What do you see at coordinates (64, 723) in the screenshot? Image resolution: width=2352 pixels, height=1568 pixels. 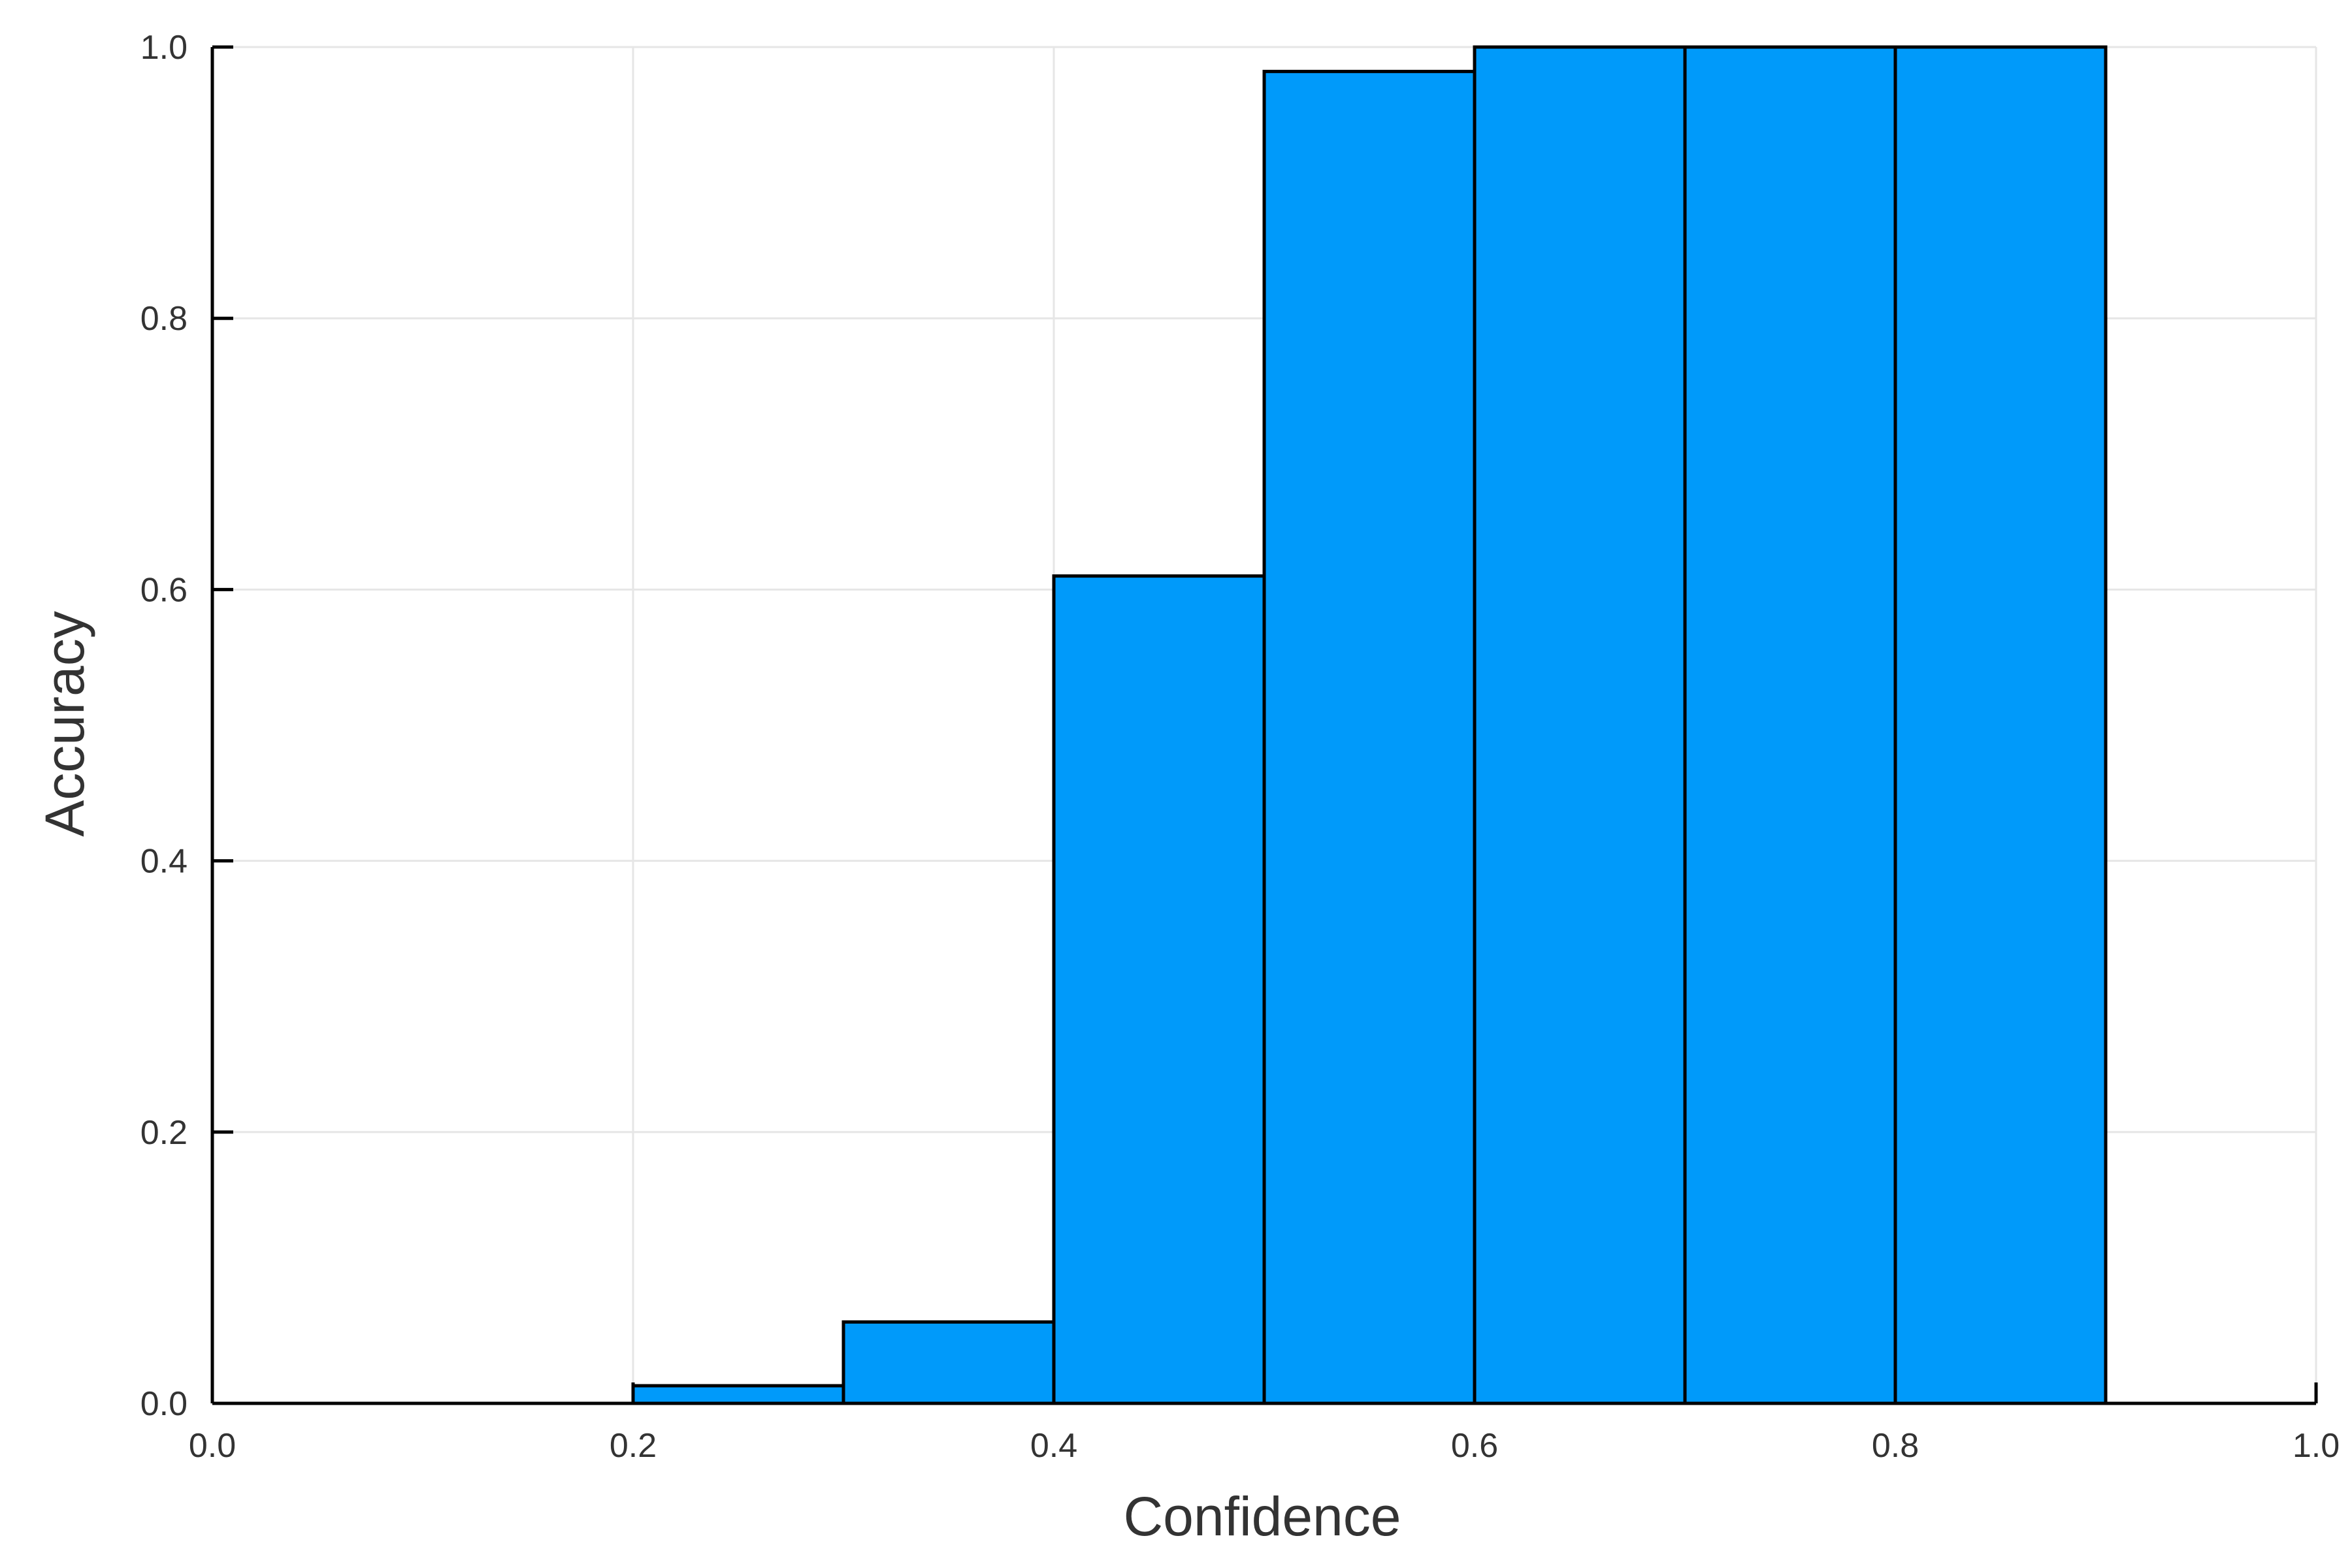 I see `y-axis-title: Accuracy` at bounding box center [64, 723].